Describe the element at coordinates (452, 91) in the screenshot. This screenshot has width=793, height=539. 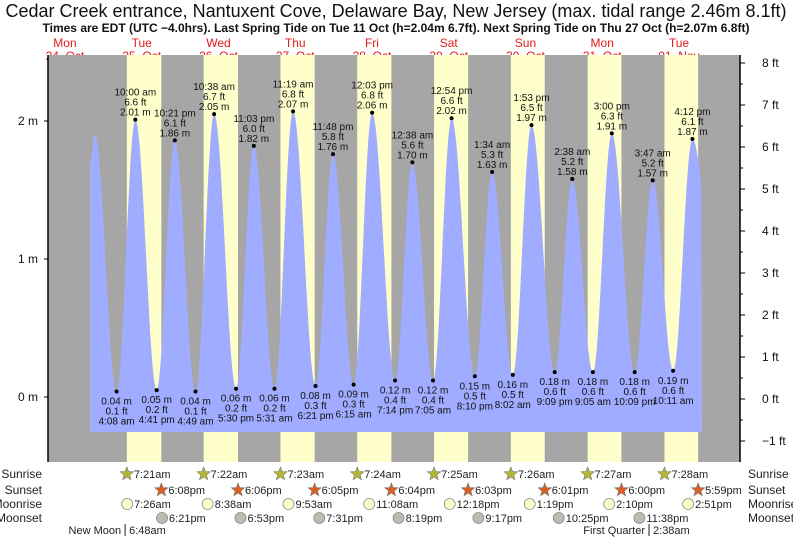
I see `tide-time: 12:54 pm` at that location.